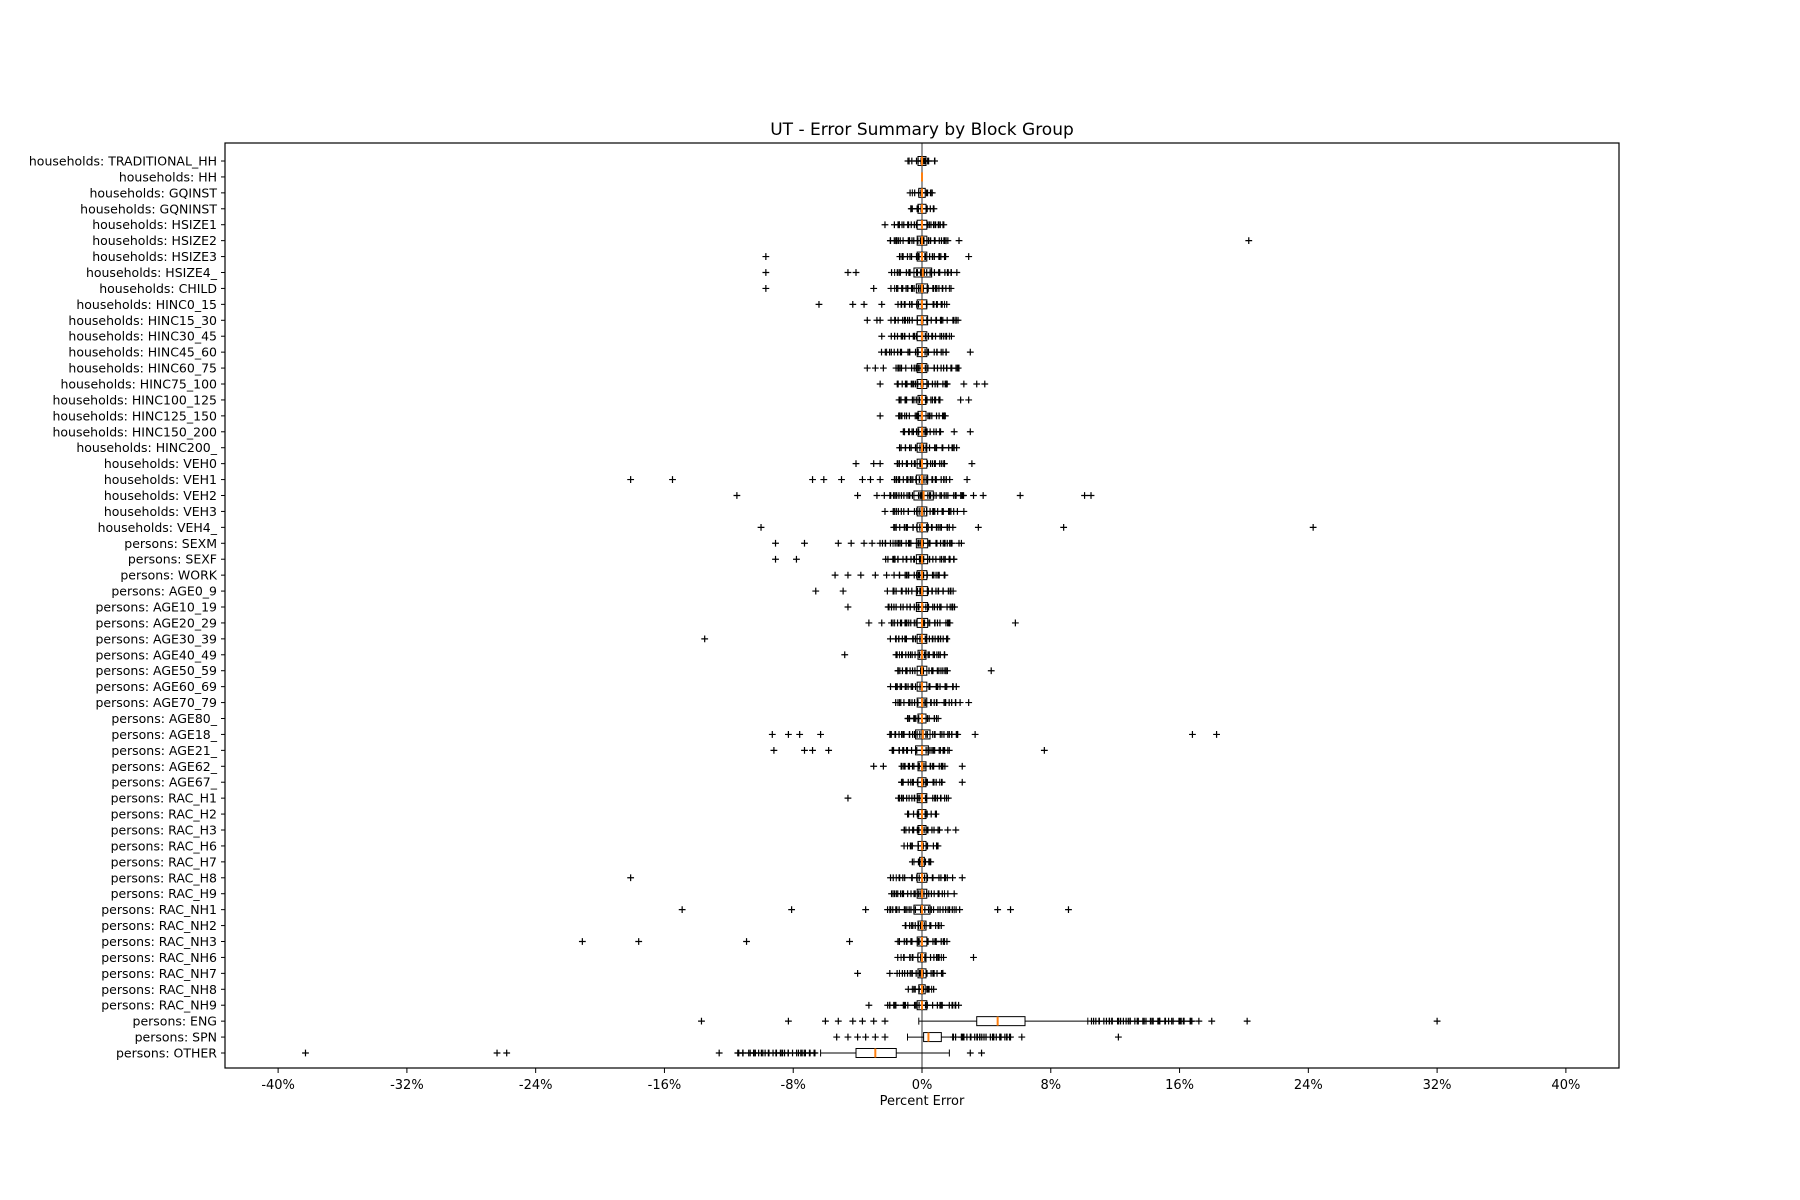 Image resolution: width=1800 pixels, height=1200 pixels. Describe the element at coordinates (142, 336) in the screenshot. I see `row-label: households: HINC30_45` at that location.